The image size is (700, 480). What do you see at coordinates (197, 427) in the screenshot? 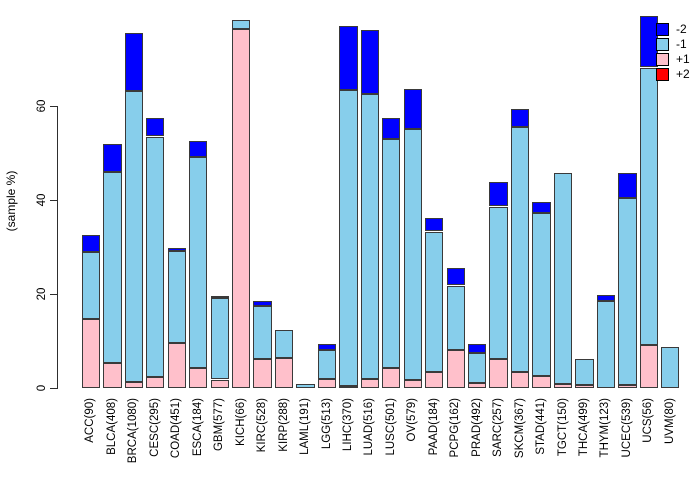
I see `x-axis-label: ESCA(184)` at bounding box center [197, 427].